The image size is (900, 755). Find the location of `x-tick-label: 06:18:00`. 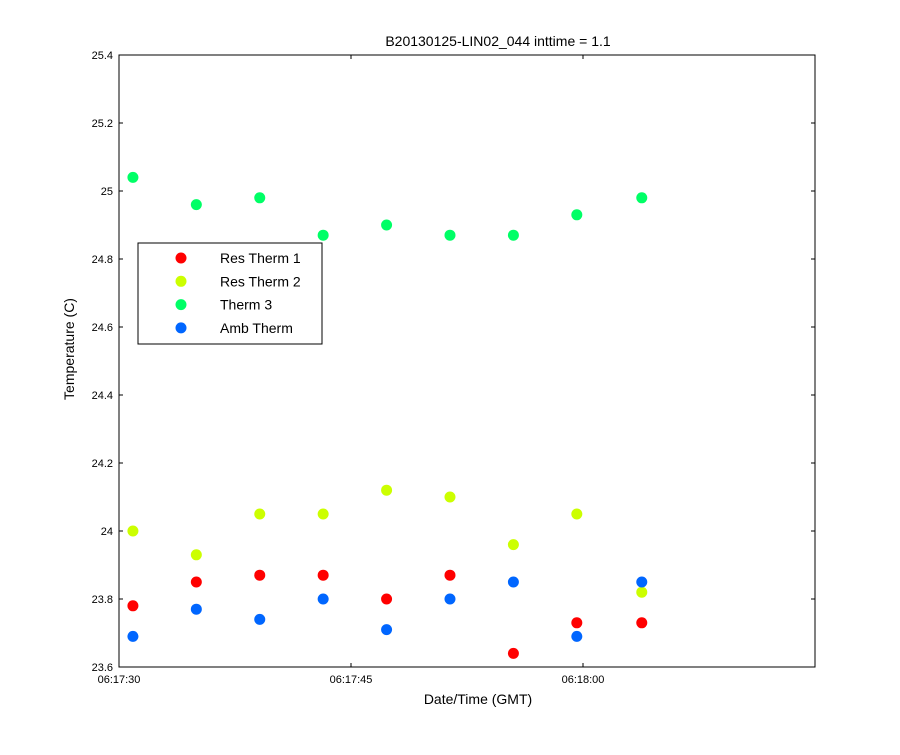

x-tick-label: 06:18:00 is located at coordinates (583, 680).